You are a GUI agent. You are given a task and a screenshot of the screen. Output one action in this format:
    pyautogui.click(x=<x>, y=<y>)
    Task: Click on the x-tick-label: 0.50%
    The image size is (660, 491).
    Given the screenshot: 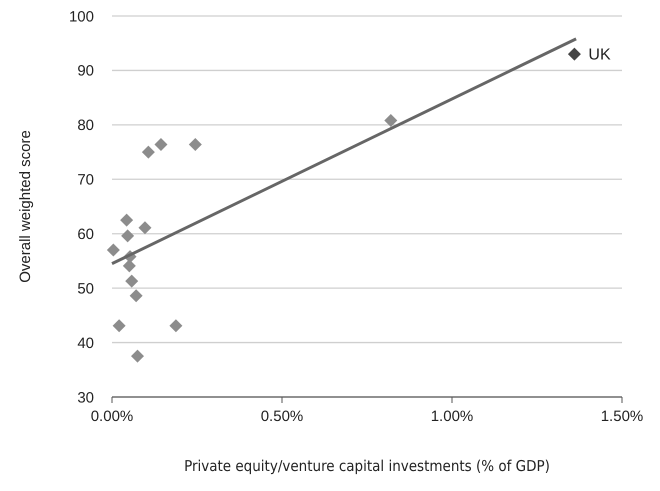 What is the action you would take?
    pyautogui.click(x=282, y=416)
    